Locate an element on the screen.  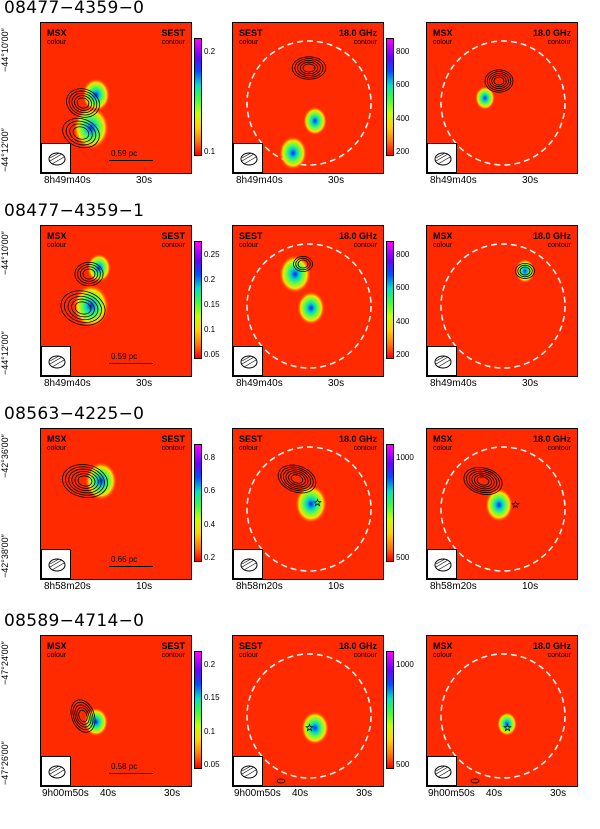
row-title: 08589−4714−0 is located at coordinates (74, 621).